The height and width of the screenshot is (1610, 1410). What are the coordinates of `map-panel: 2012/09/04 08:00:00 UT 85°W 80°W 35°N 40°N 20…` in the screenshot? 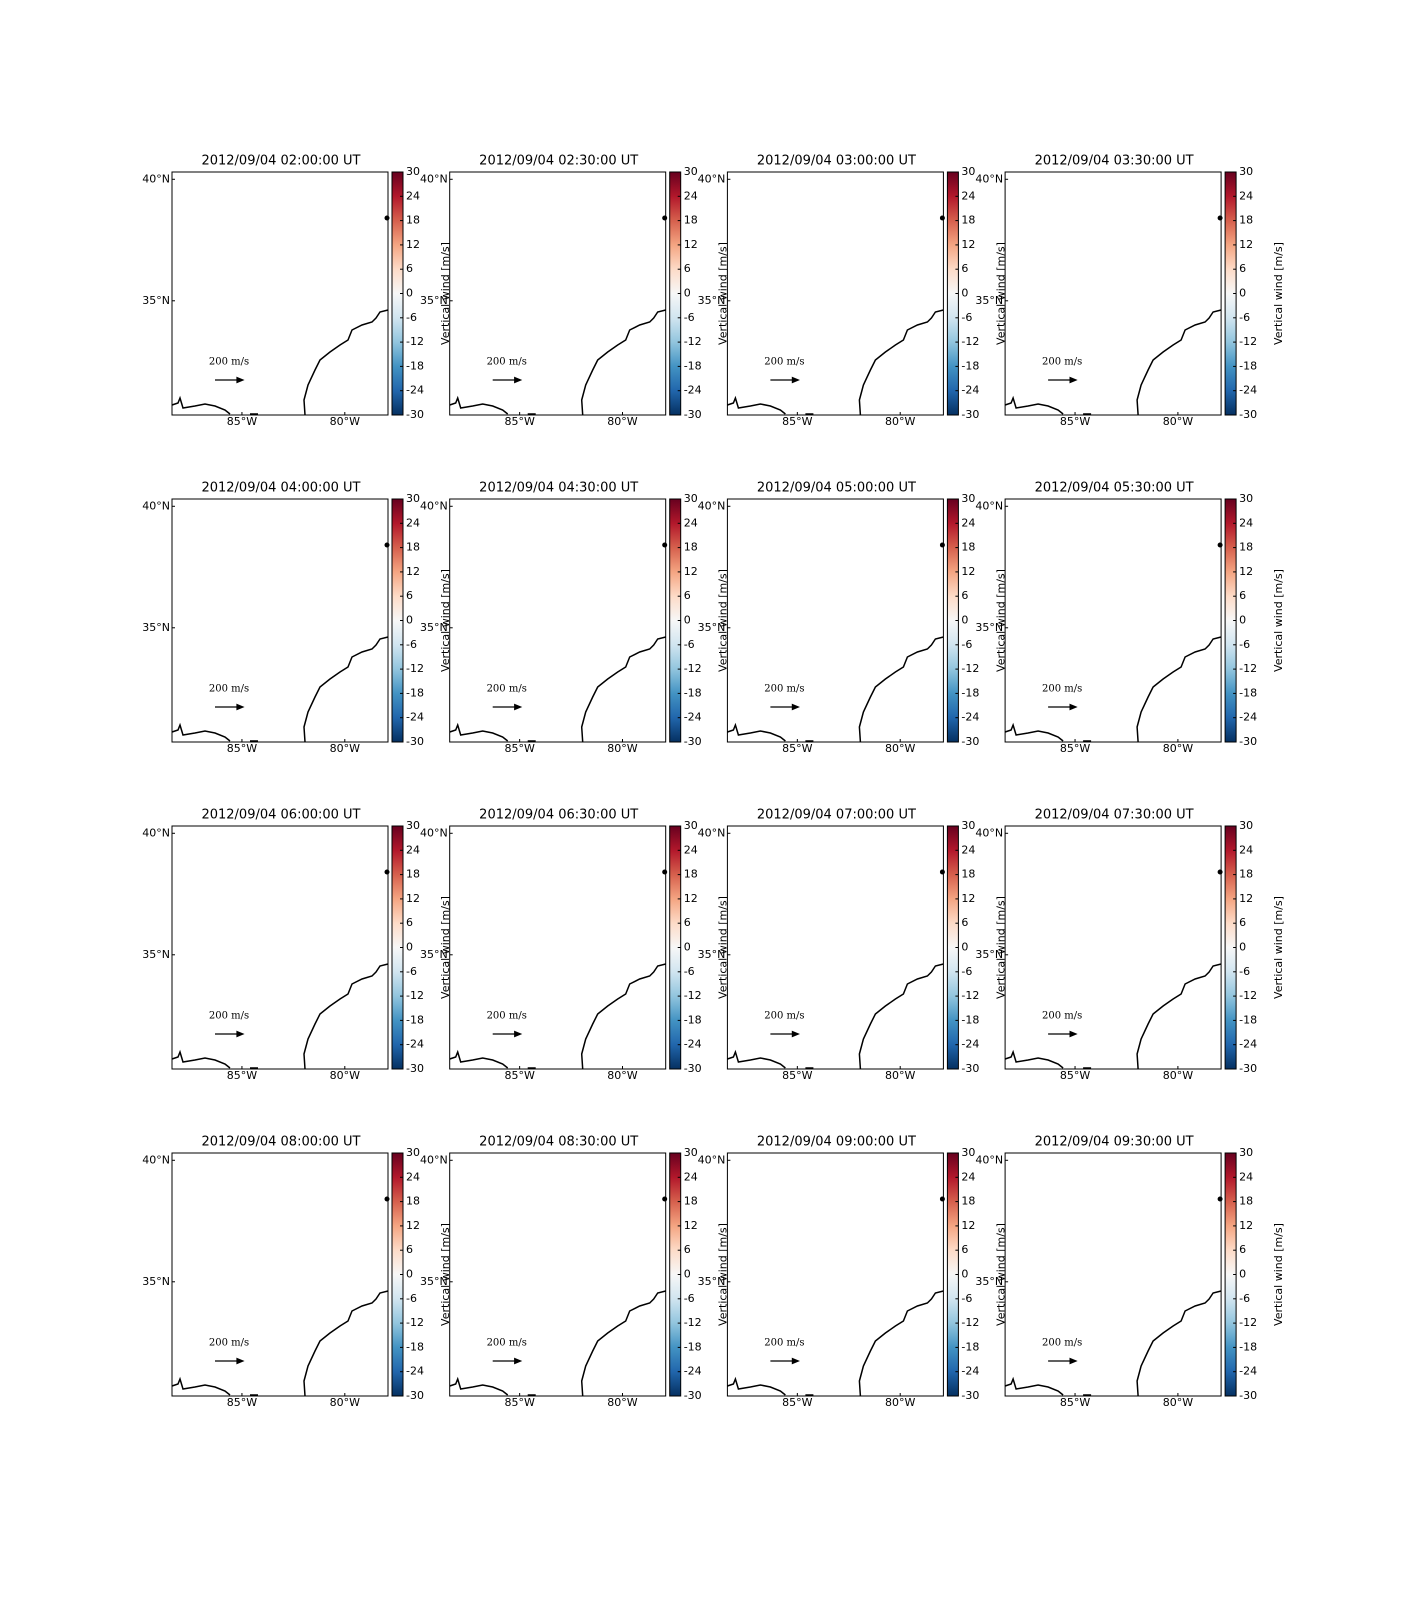 It's located at (297, 1272).